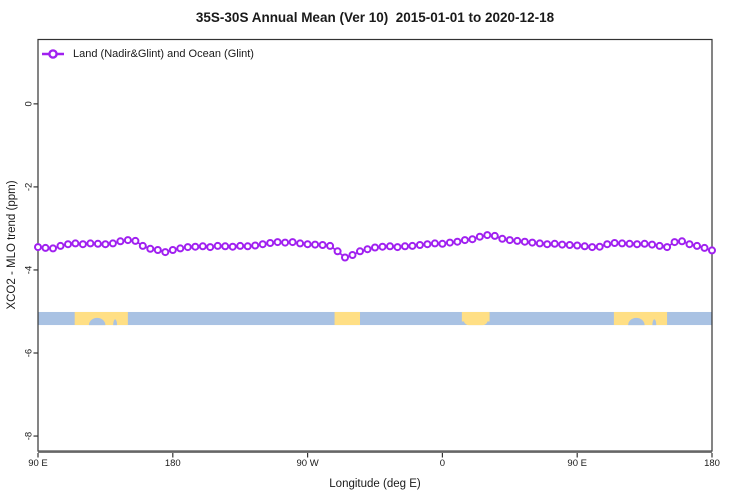 The image size is (750, 500). I want to click on ocean-notch-great-australian-bight, so click(97, 321).